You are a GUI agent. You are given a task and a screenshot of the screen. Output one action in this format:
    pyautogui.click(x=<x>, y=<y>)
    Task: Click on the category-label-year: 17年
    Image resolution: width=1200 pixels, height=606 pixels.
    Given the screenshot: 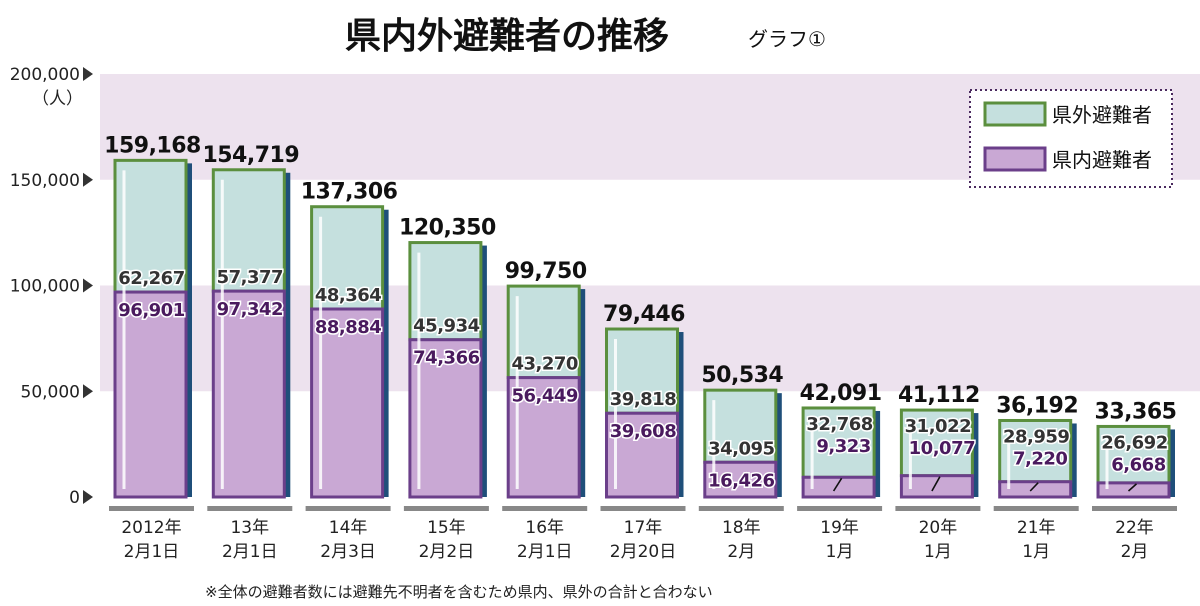 What is the action you would take?
    pyautogui.click(x=643, y=528)
    